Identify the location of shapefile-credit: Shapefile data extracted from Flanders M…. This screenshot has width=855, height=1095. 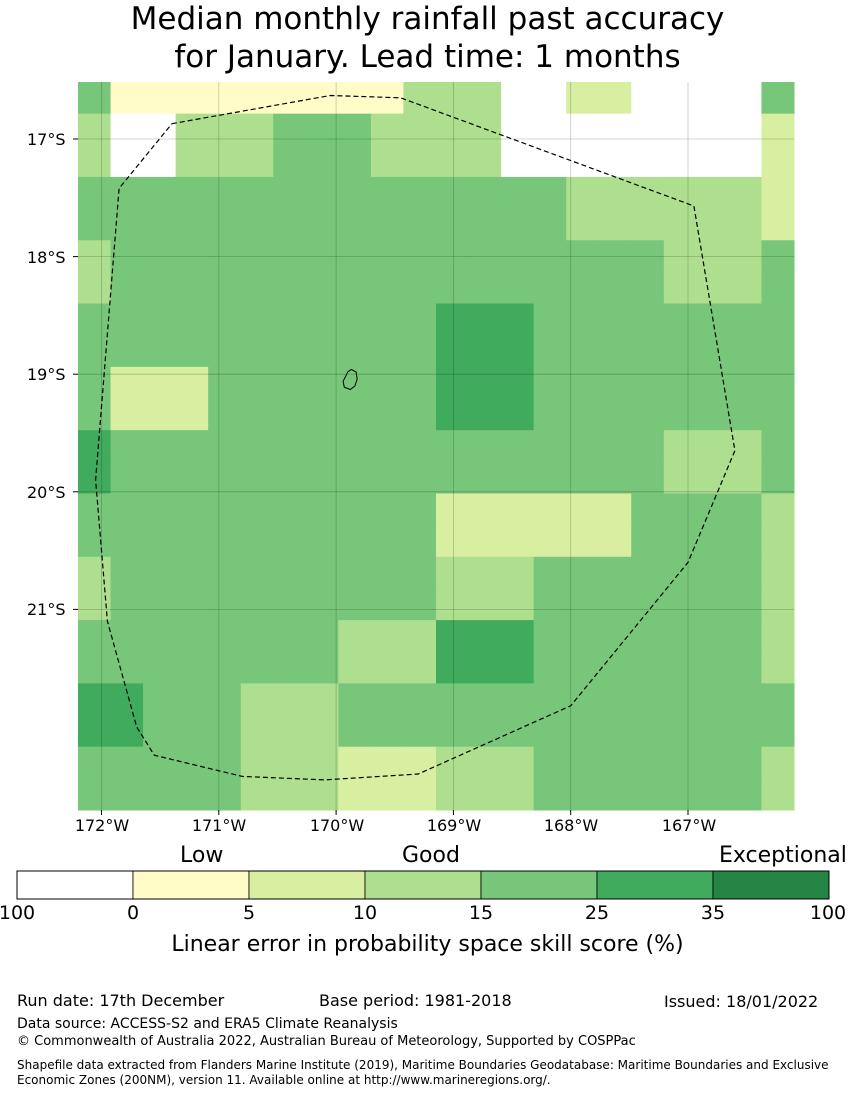
(423, 1072).